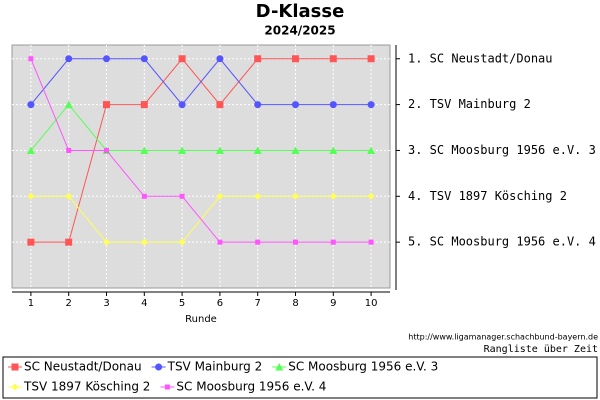 This screenshot has width=600, height=400. Describe the element at coordinates (300, 11) in the screenshot. I see `chart-title: D-Klasse` at that location.